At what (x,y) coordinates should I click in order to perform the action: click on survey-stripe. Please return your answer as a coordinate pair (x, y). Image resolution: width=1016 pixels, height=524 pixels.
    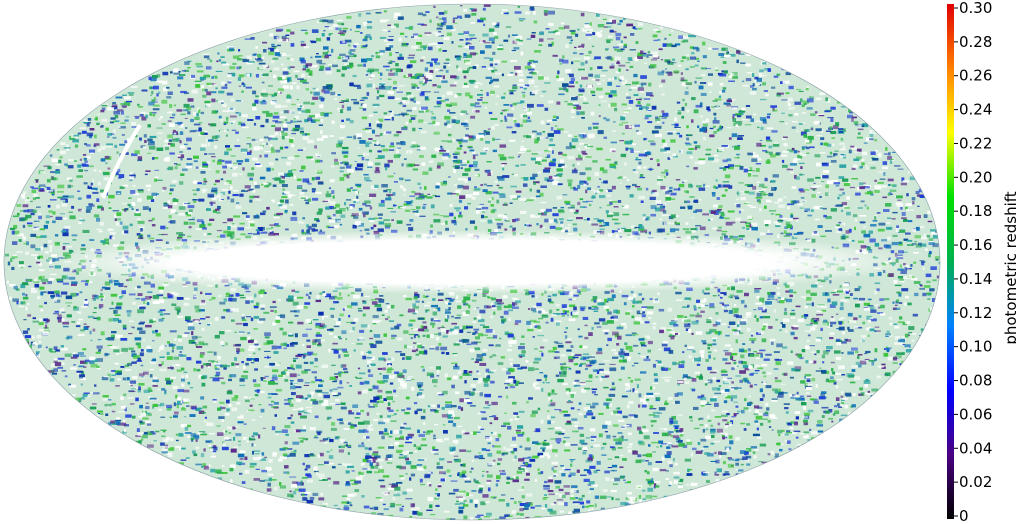
    Looking at the image, I should click on (121, 161).